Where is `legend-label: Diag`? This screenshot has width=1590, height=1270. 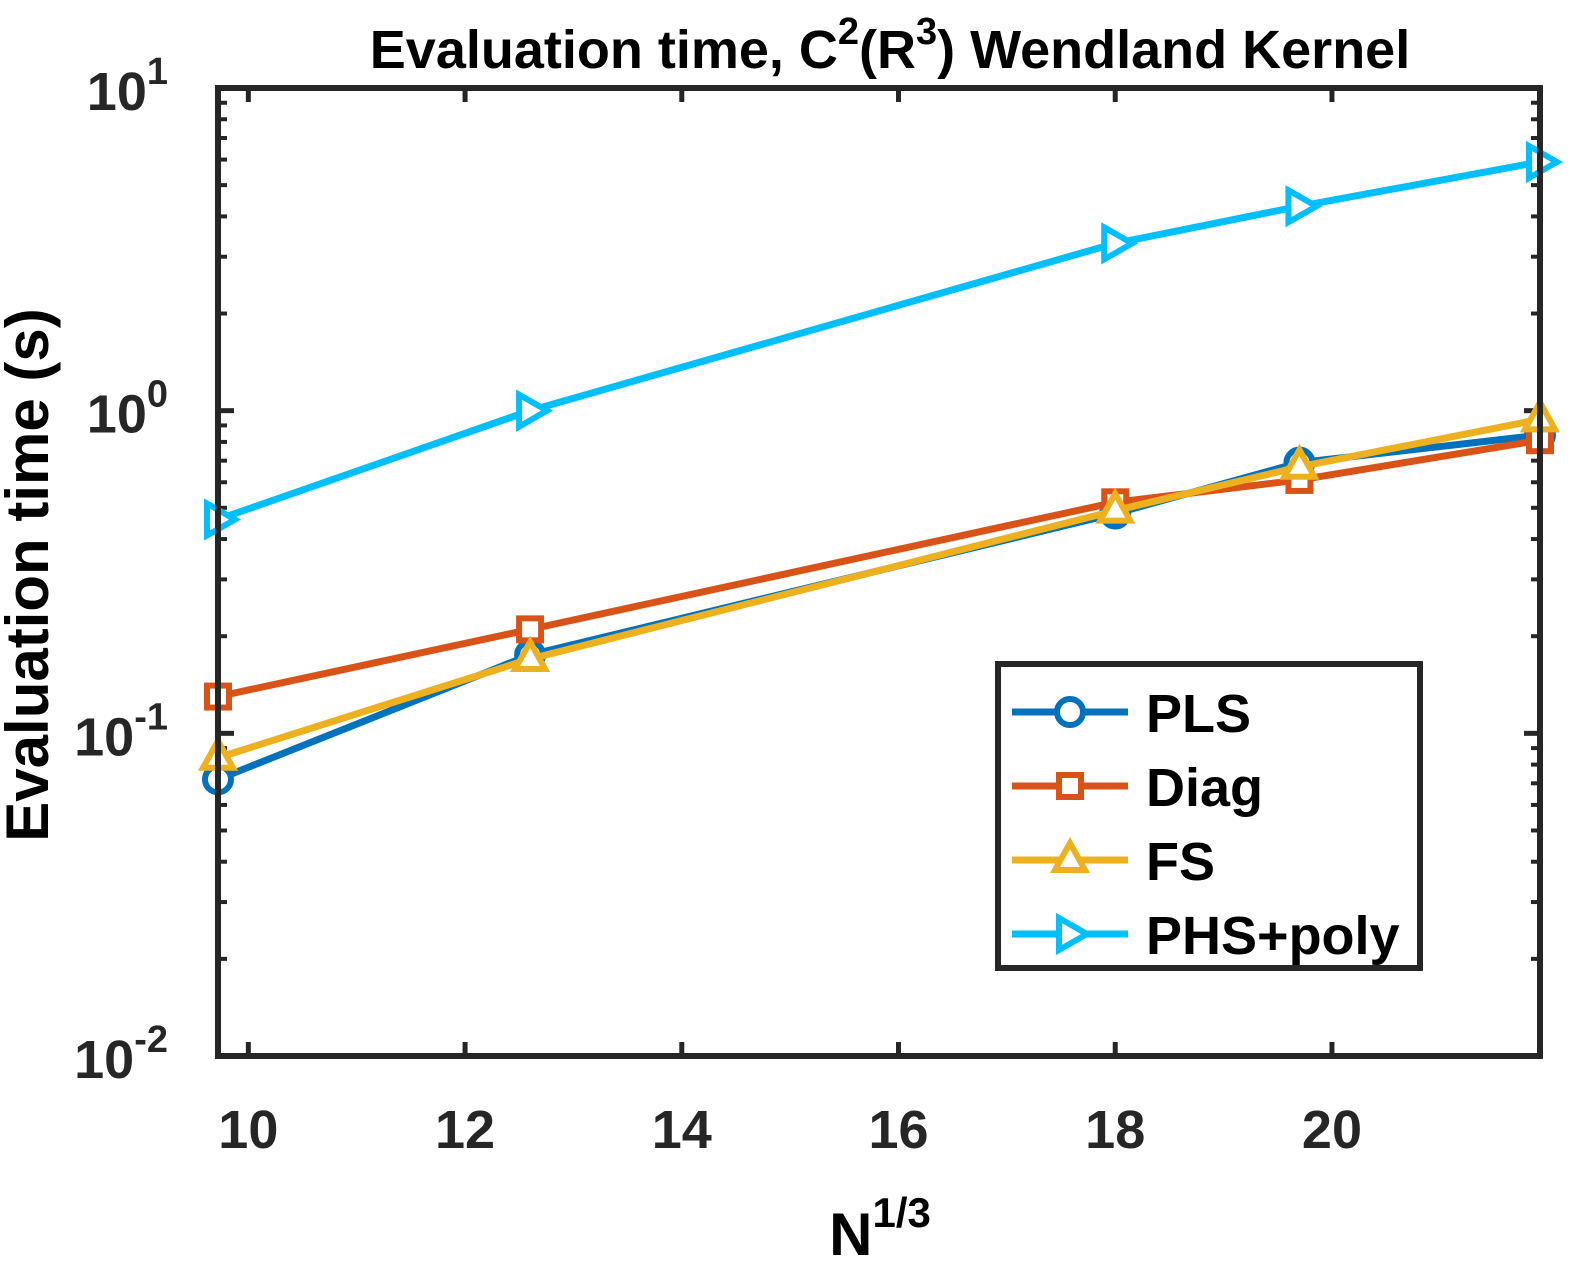 legend-label: Diag is located at coordinates (1204, 788).